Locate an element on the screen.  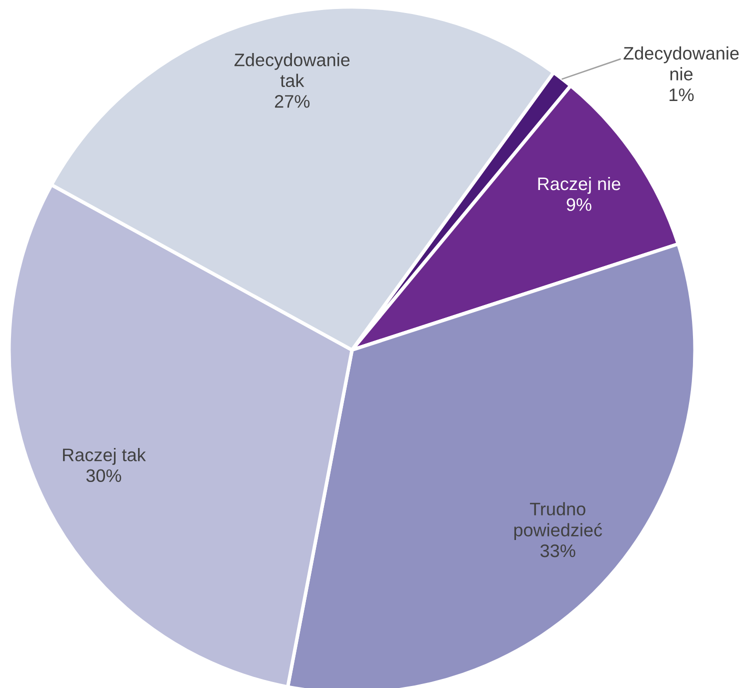
data-label: 30% is located at coordinates (104, 475).